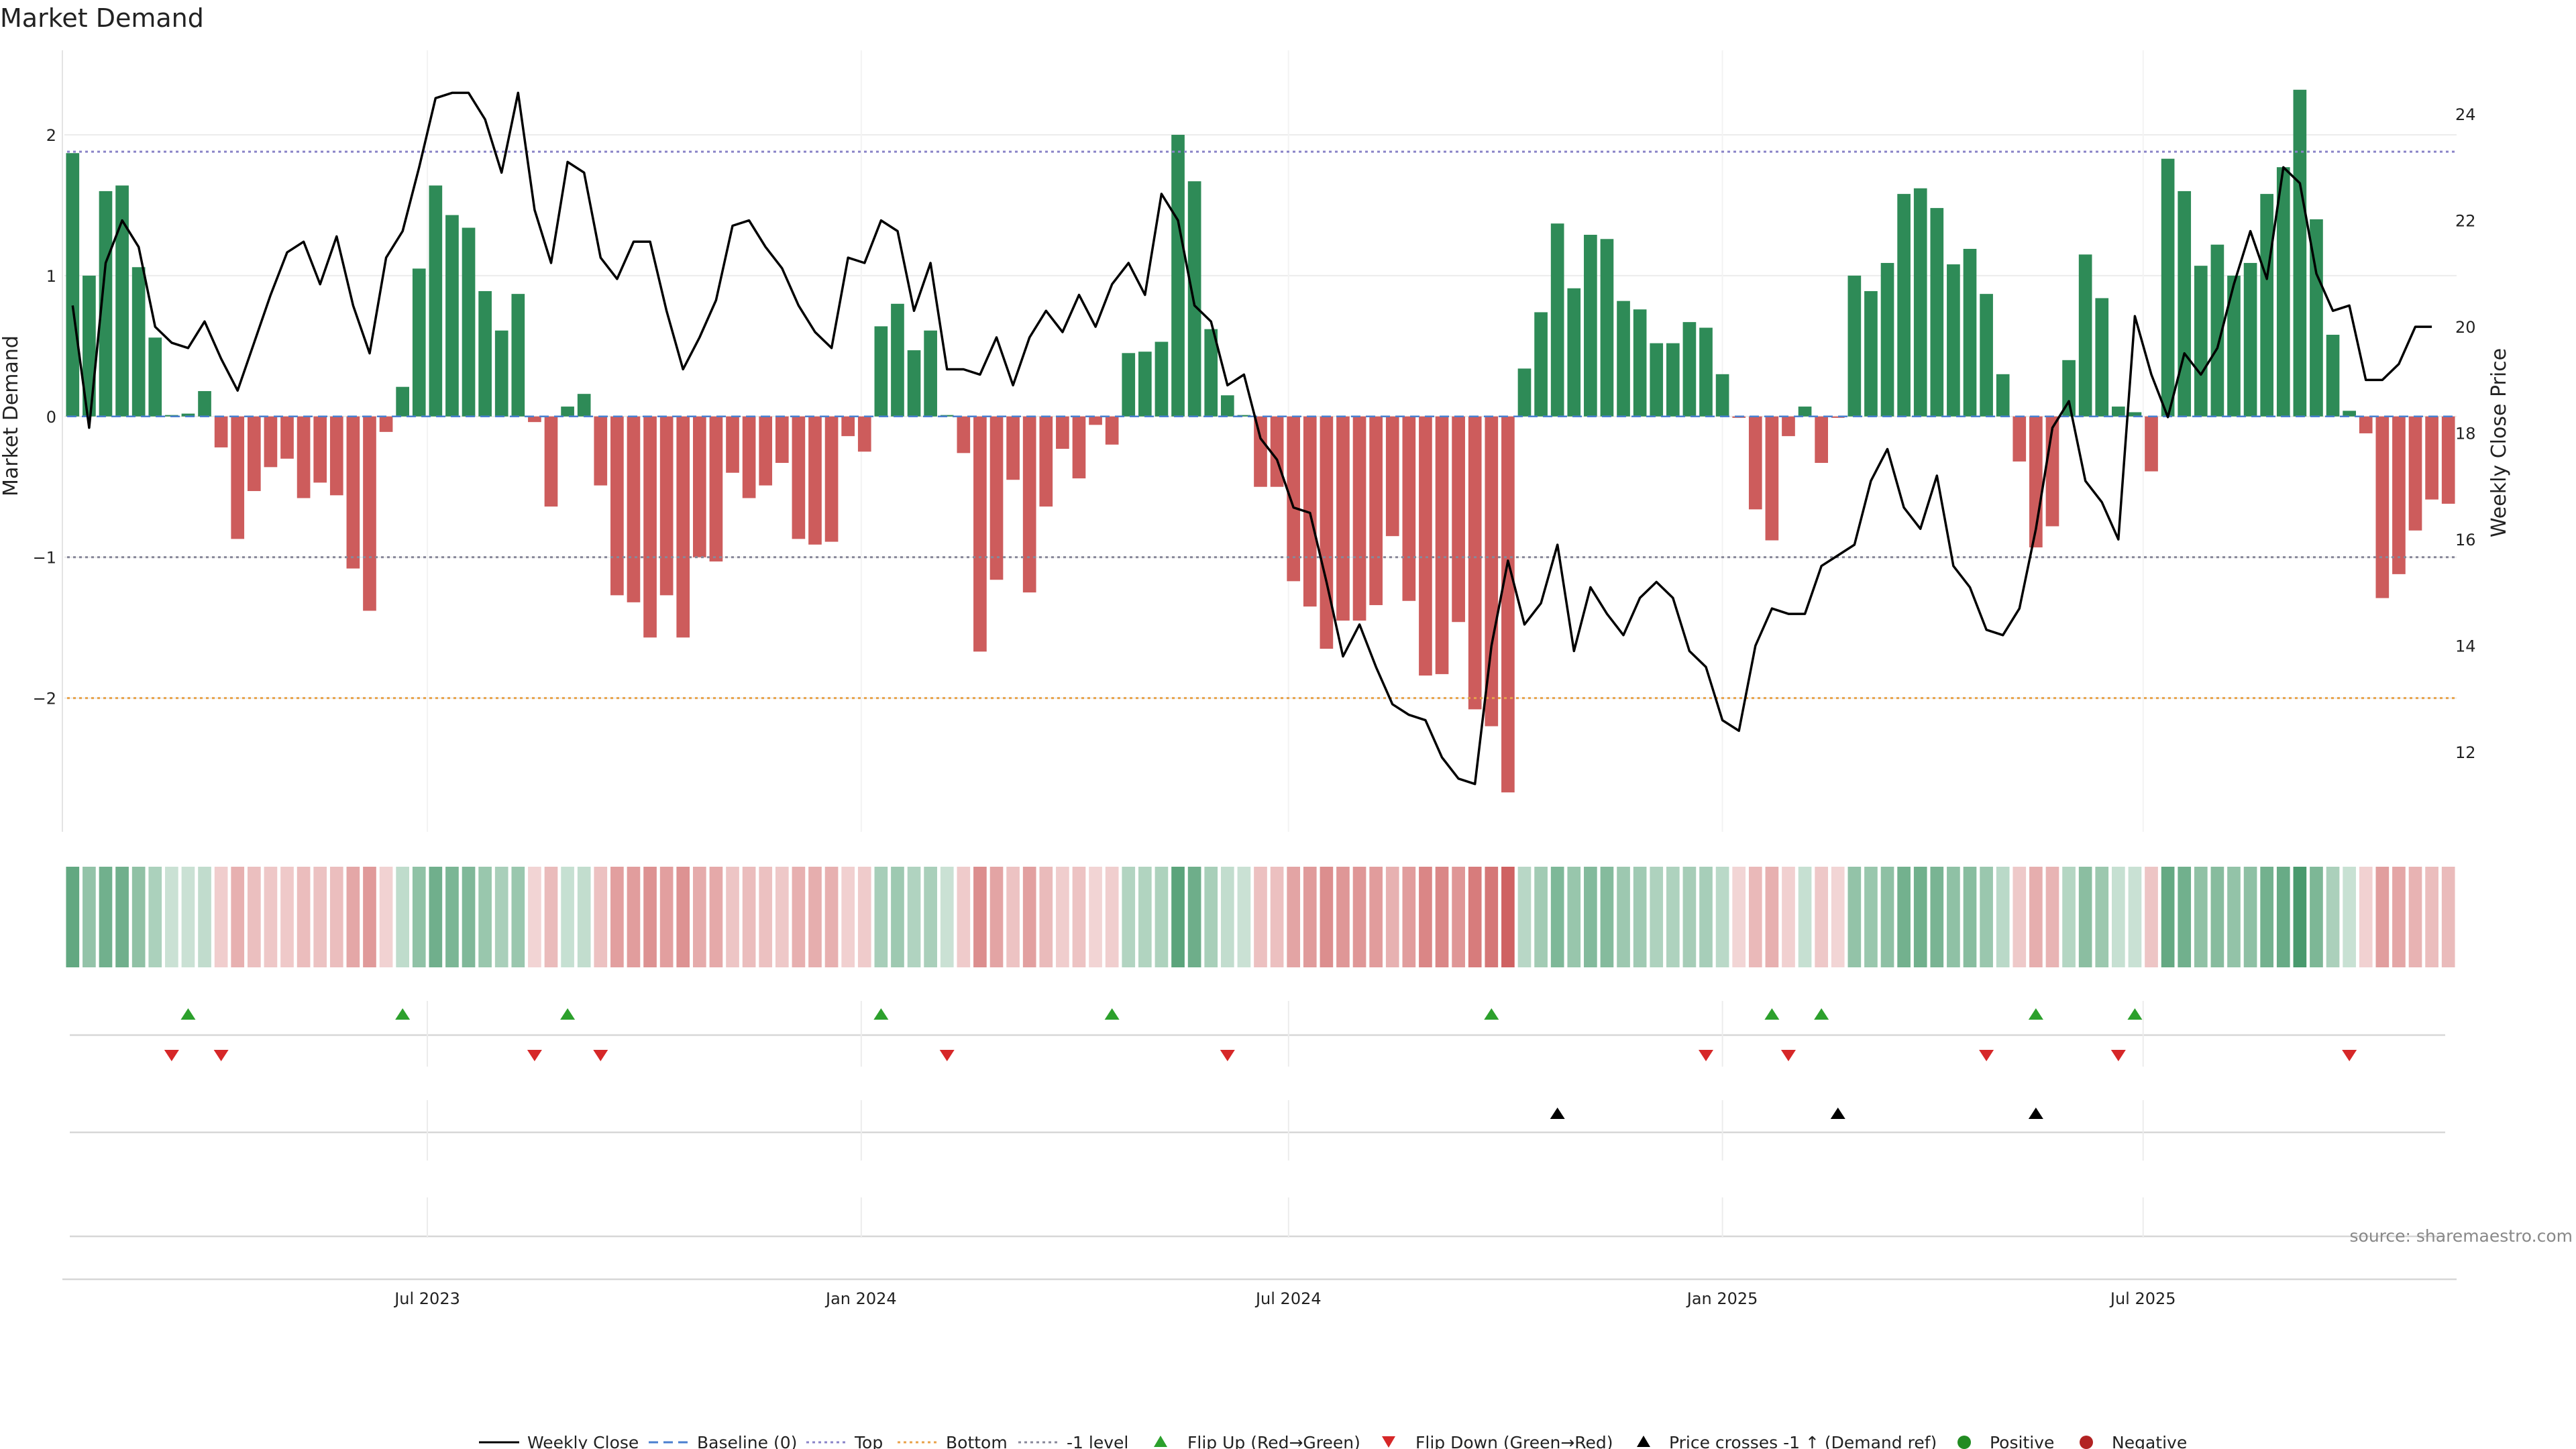 The height and width of the screenshot is (1449, 2576). What do you see at coordinates (2022, 1441) in the screenshot?
I see `legend-label-positive: Positive` at bounding box center [2022, 1441].